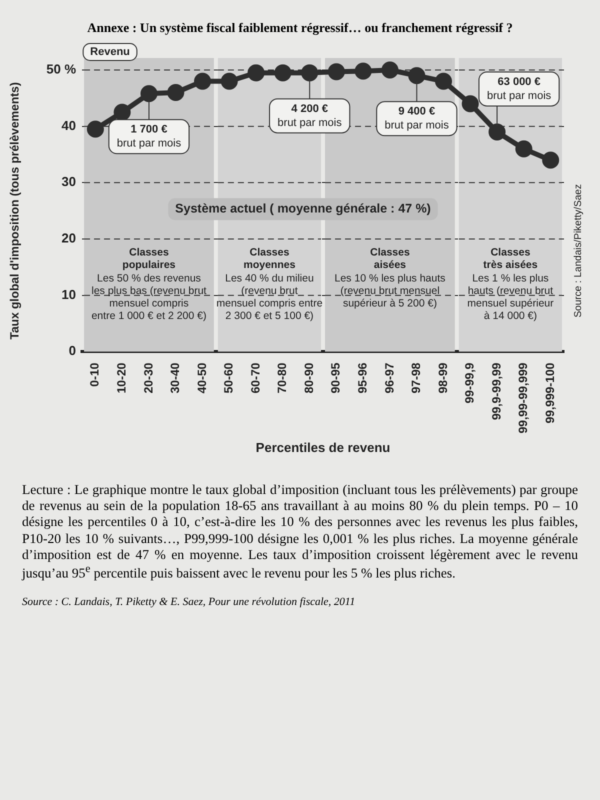 The height and width of the screenshot is (800, 600). Describe the element at coordinates (269, 284) in the screenshot. I see `band-label: Classes moyennes Les 40 % du milieu (revenu brut mensuel compris entre 2 300 € et 5 100 €)` at that location.